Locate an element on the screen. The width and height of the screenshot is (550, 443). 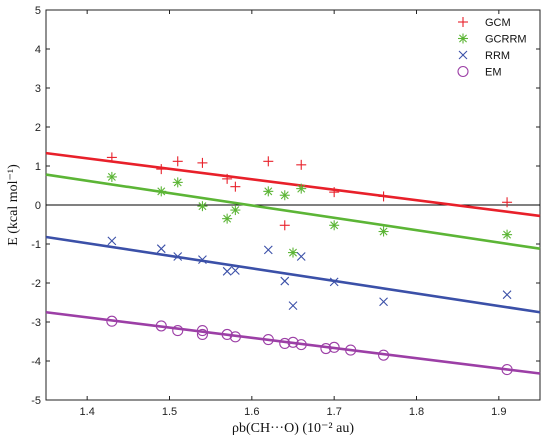
legend-label: GCM is located at coordinates (498, 23).